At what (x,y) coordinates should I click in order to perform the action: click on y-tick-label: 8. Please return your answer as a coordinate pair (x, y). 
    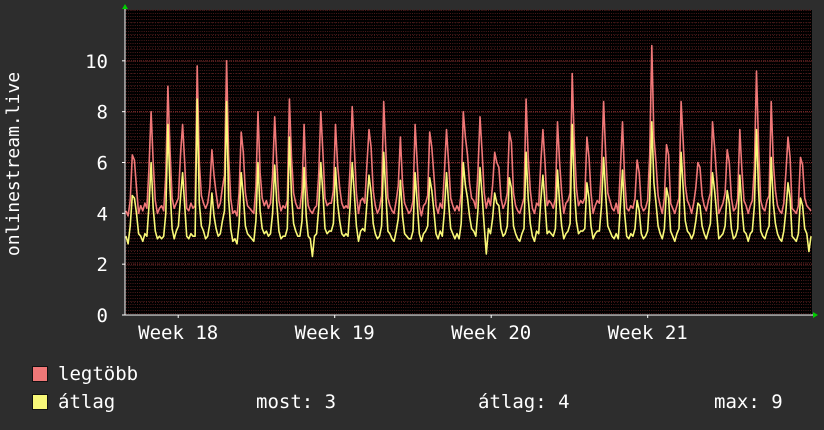
    Looking at the image, I should click on (102, 113).